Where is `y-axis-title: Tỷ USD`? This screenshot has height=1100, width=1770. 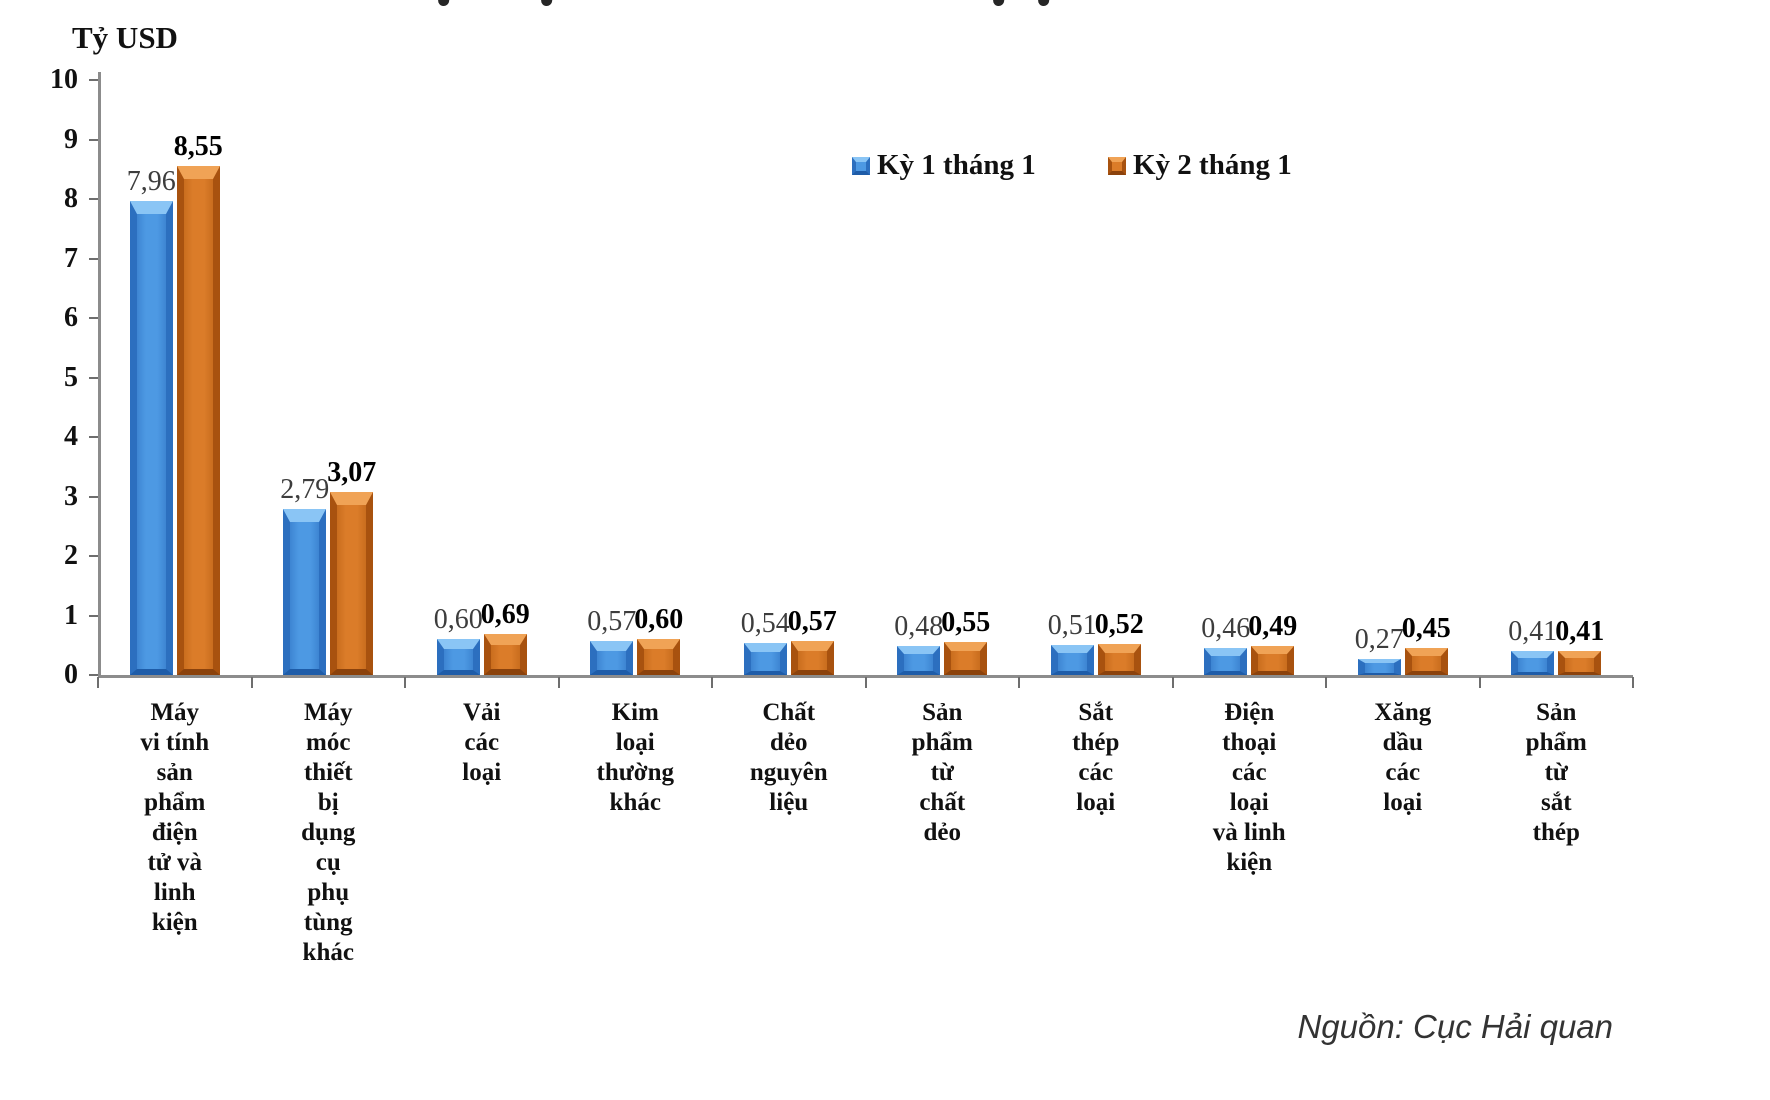
y-axis-title: Tỷ USD is located at coordinates (125, 37).